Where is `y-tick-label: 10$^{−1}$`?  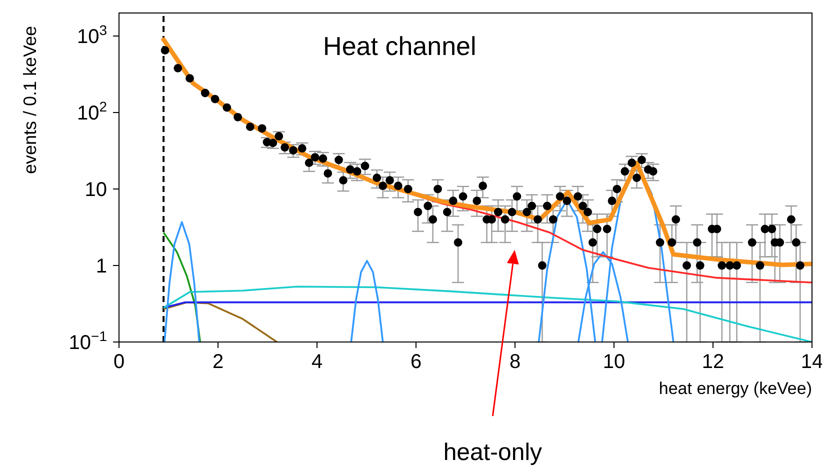
y-tick-label: 10$^{−1}$ is located at coordinates (88, 341).